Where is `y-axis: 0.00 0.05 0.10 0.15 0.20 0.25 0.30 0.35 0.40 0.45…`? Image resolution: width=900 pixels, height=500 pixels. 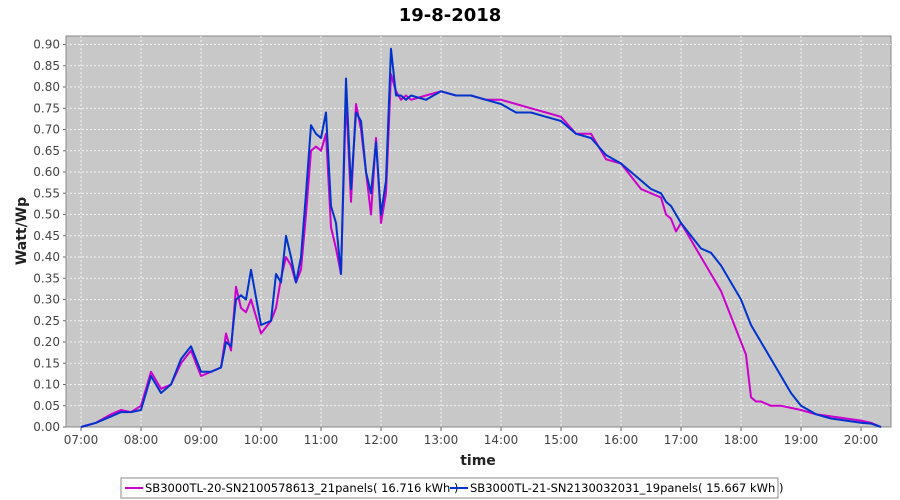 y-axis: 0.00 0.05 0.10 0.15 0.20 0.25 0.30 0.35 0.40 0.45… is located at coordinates (50, 235).